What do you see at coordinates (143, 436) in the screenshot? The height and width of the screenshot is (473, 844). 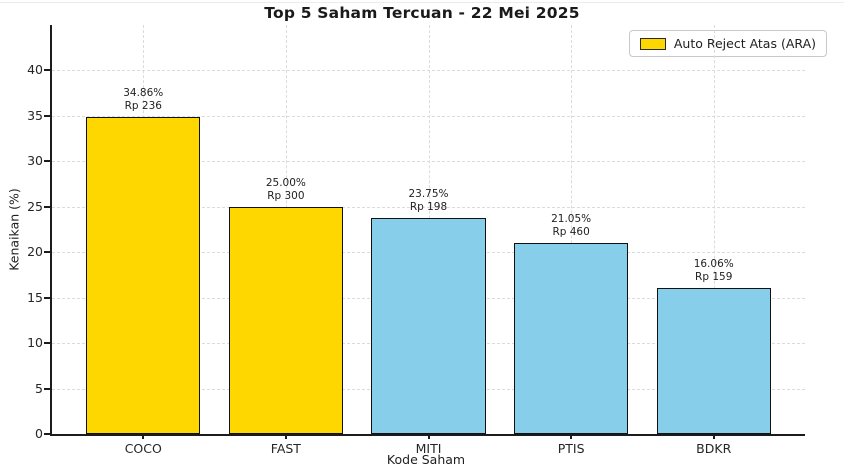 I see `x-tick-mark-COCO` at bounding box center [143, 436].